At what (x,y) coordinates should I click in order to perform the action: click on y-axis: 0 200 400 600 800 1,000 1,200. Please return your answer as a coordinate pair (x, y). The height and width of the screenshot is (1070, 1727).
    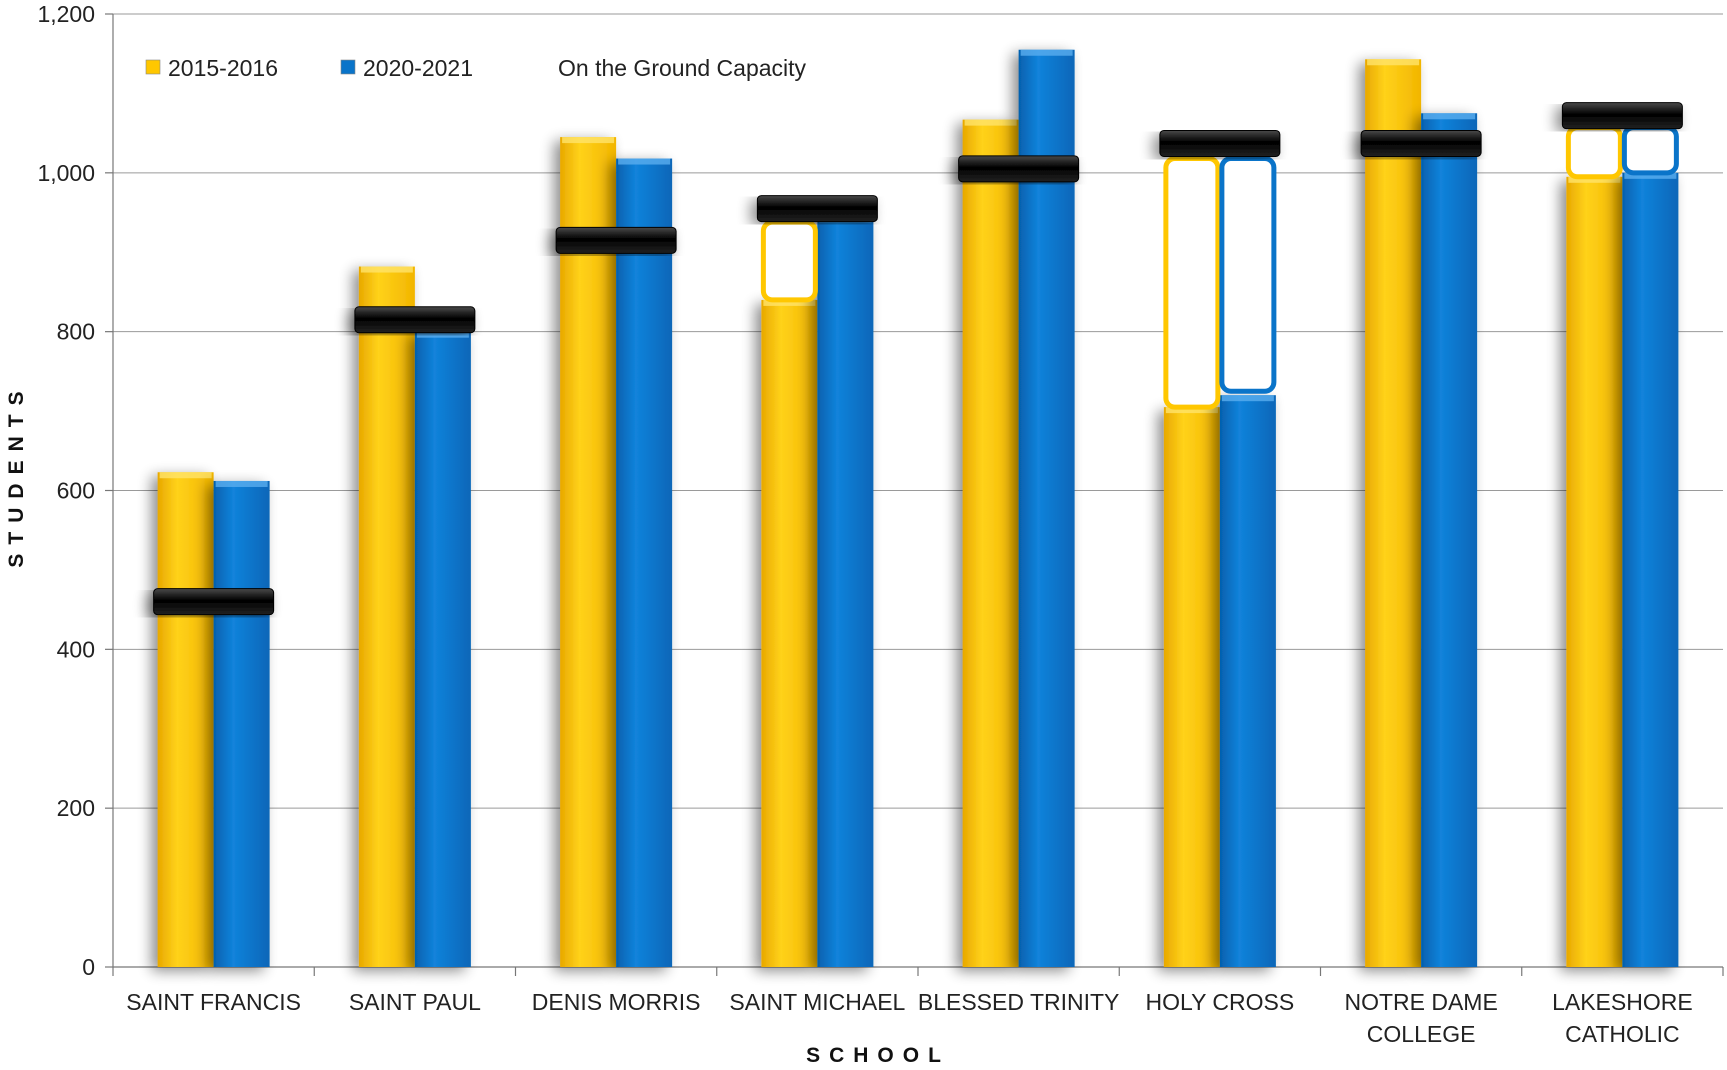
    Looking at the image, I should click on (75, 490).